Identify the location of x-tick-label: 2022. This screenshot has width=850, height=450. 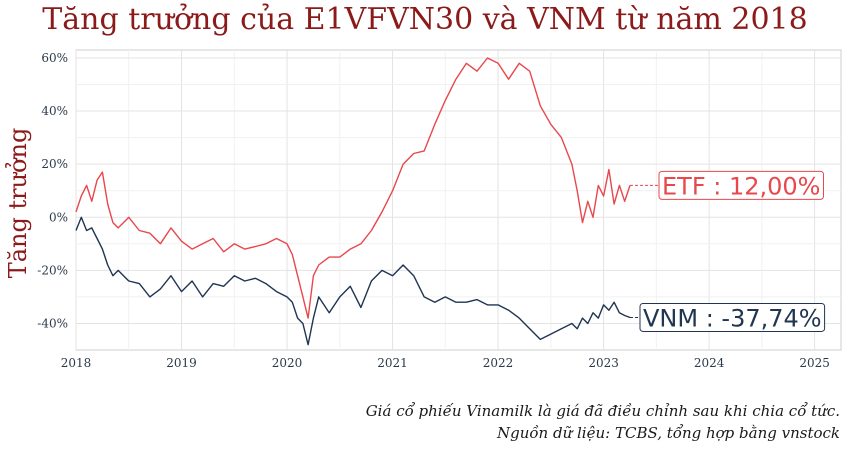
(498, 363).